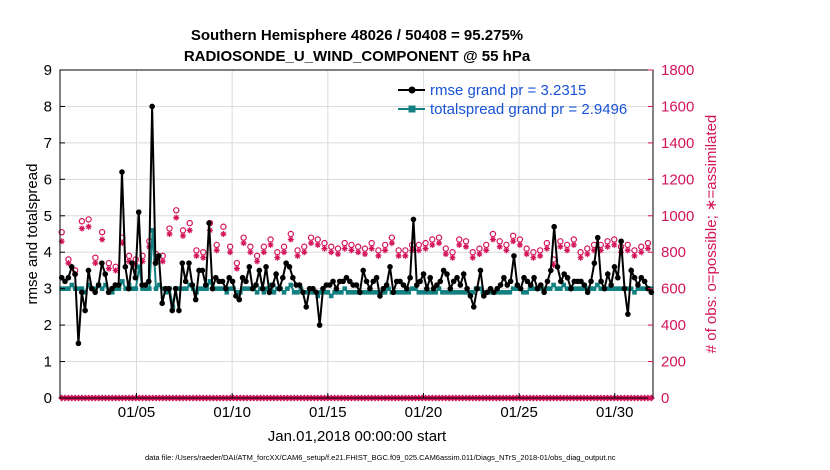 This screenshot has width=830, height=470. Describe the element at coordinates (357, 436) in the screenshot. I see `x-axis-label: Jan.01,2018 00:00:00 start` at that location.